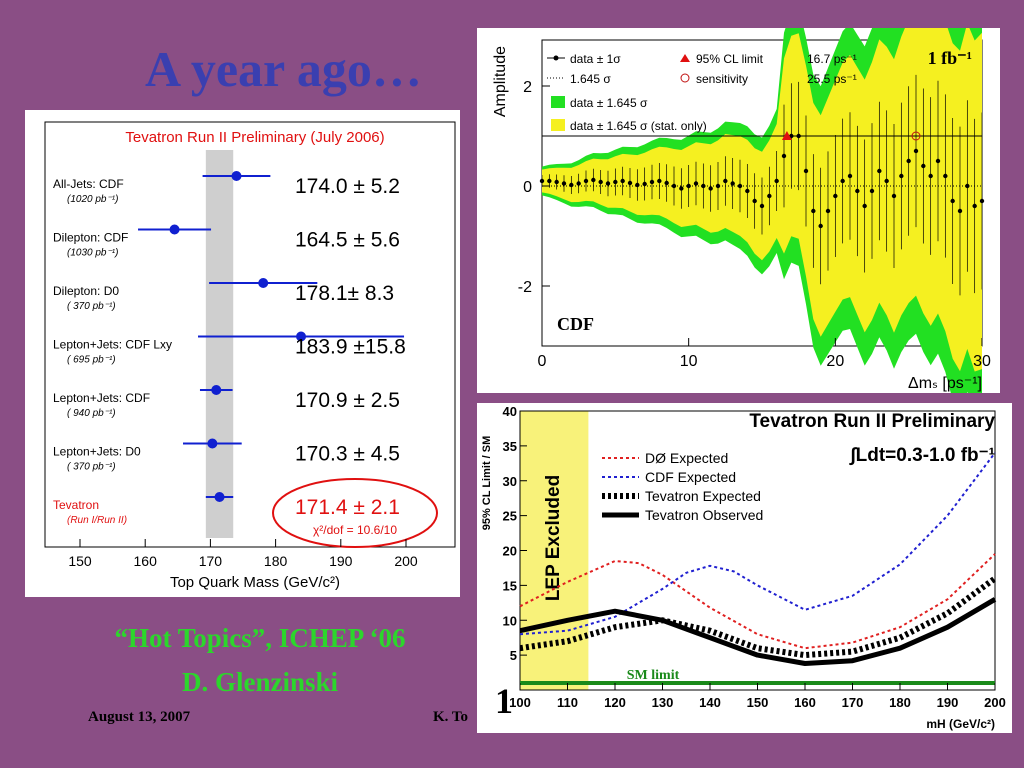  I want to click on y-tick-label: 10, so click(510, 620).